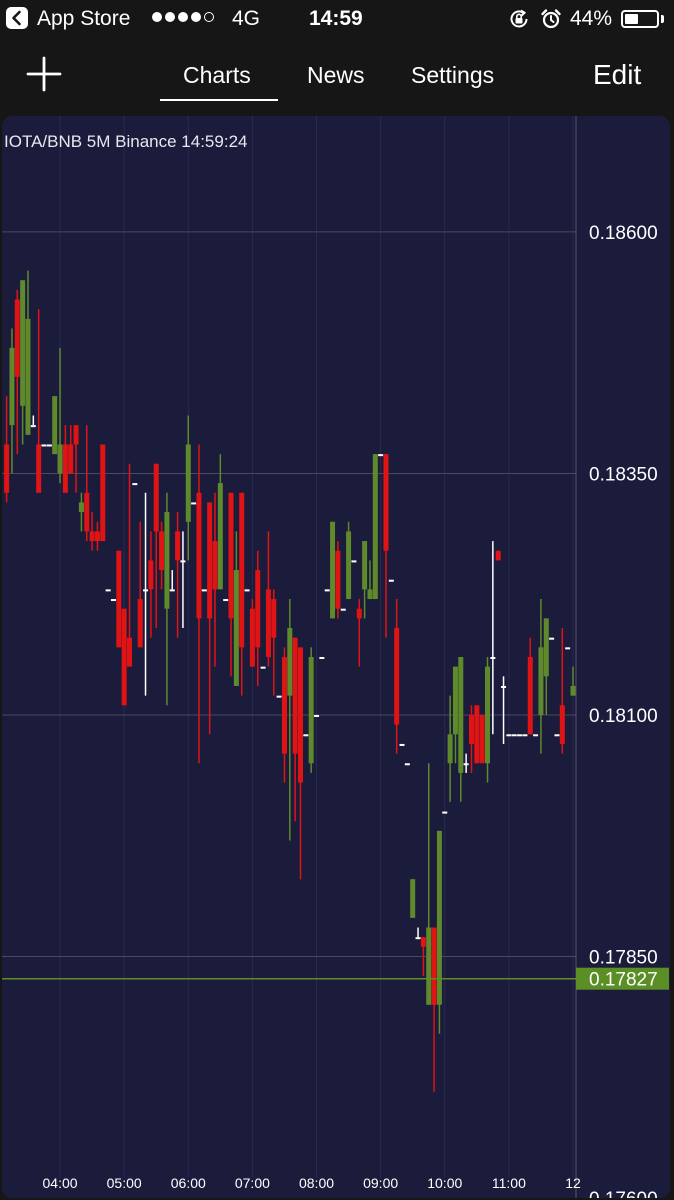 The width and height of the screenshot is (674, 1200). Describe the element at coordinates (219, 100) in the screenshot. I see `active-tab-indicator` at that location.